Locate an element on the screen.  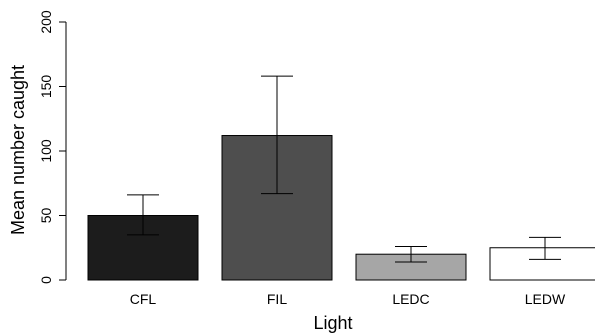
x-tick-label: LEDC is located at coordinates (410, 299).